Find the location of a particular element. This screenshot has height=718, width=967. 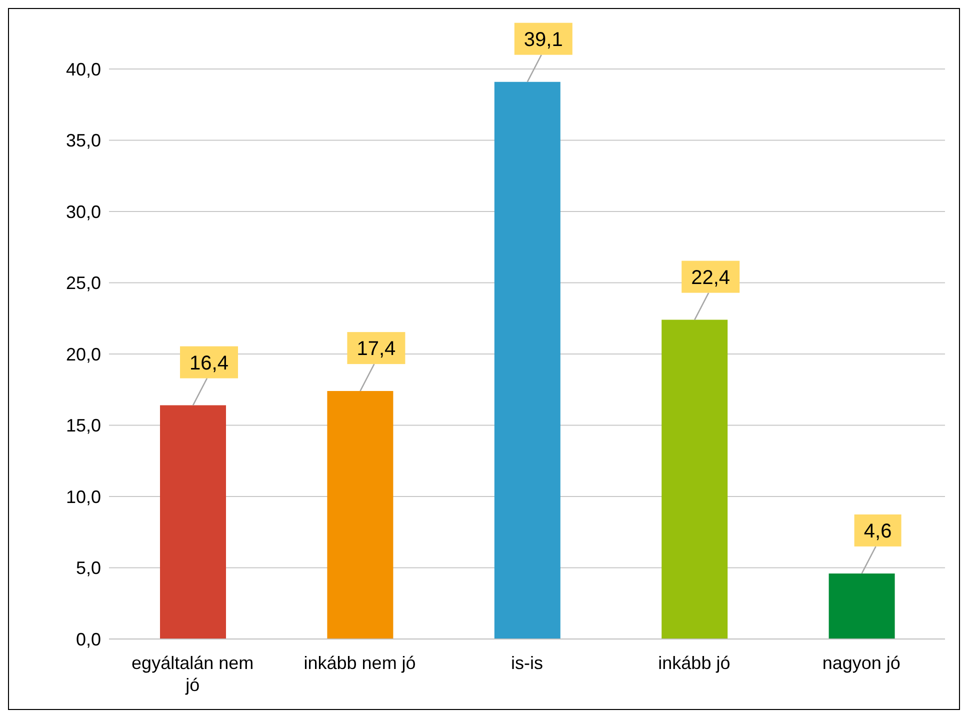

data-label: 16,4 is located at coordinates (209, 363).